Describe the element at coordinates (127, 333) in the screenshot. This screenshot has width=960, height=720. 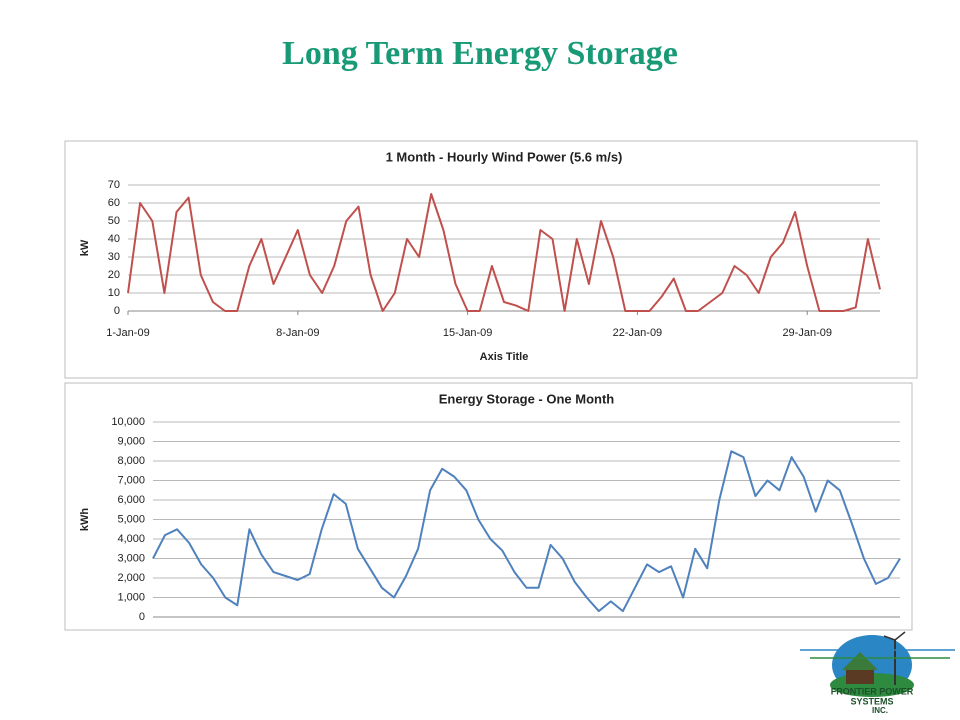
I see `x-tick-label: 1-Jan-09` at that location.